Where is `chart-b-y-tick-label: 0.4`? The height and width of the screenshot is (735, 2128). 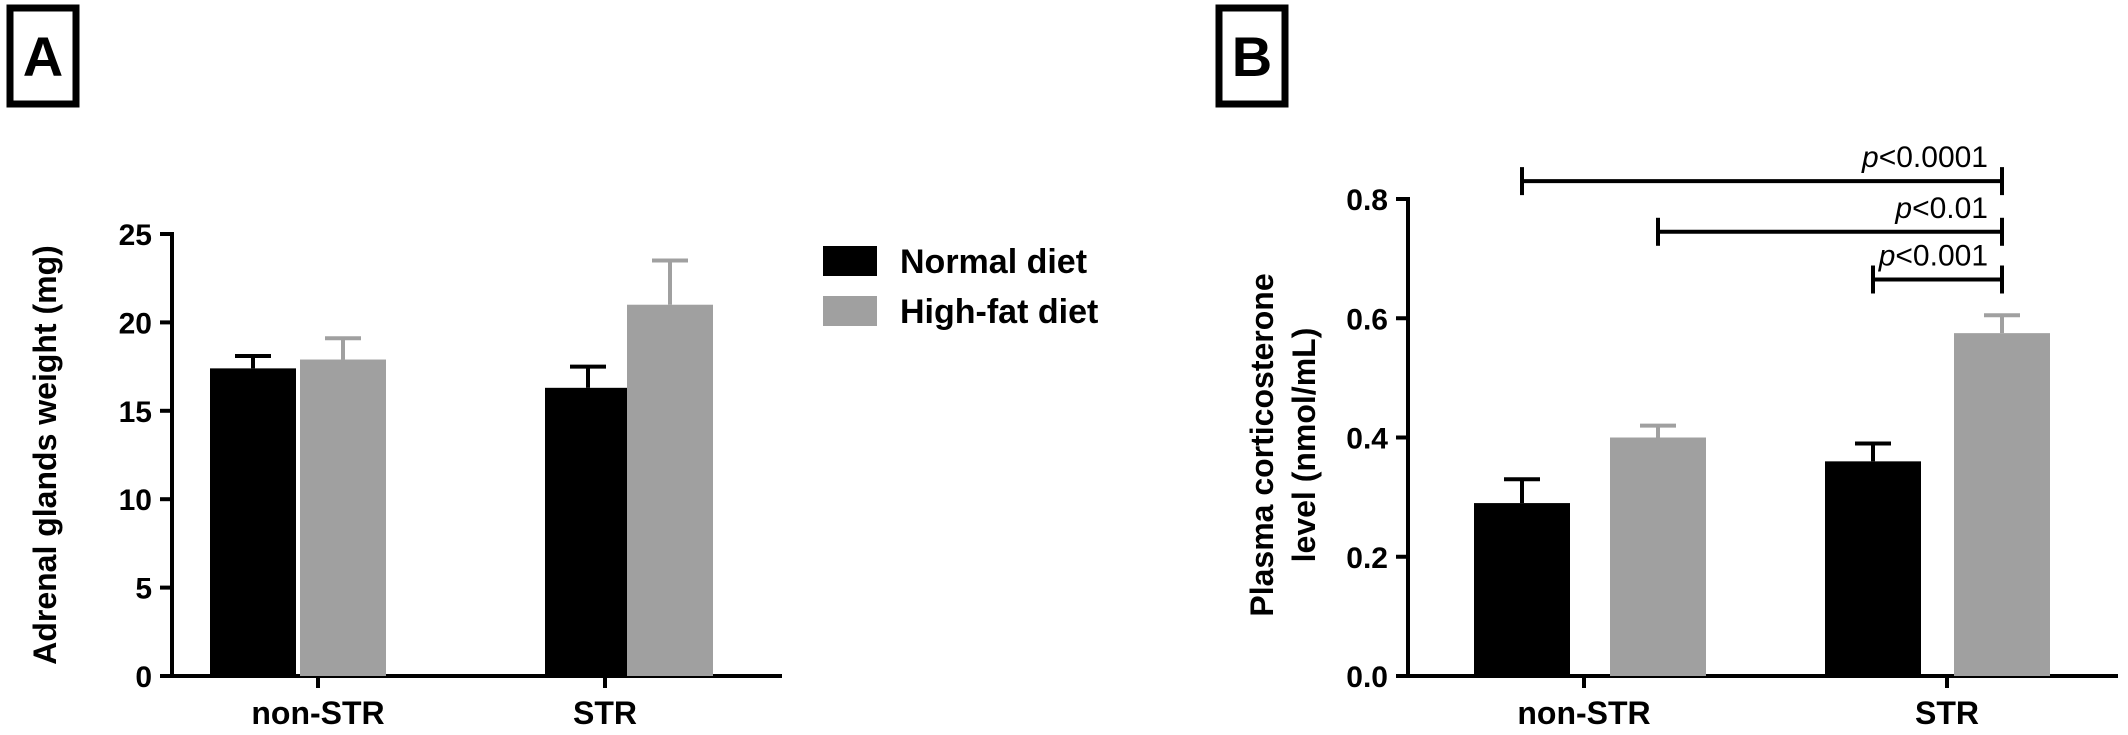
chart-b-y-tick-label: 0.4 is located at coordinates (1367, 439).